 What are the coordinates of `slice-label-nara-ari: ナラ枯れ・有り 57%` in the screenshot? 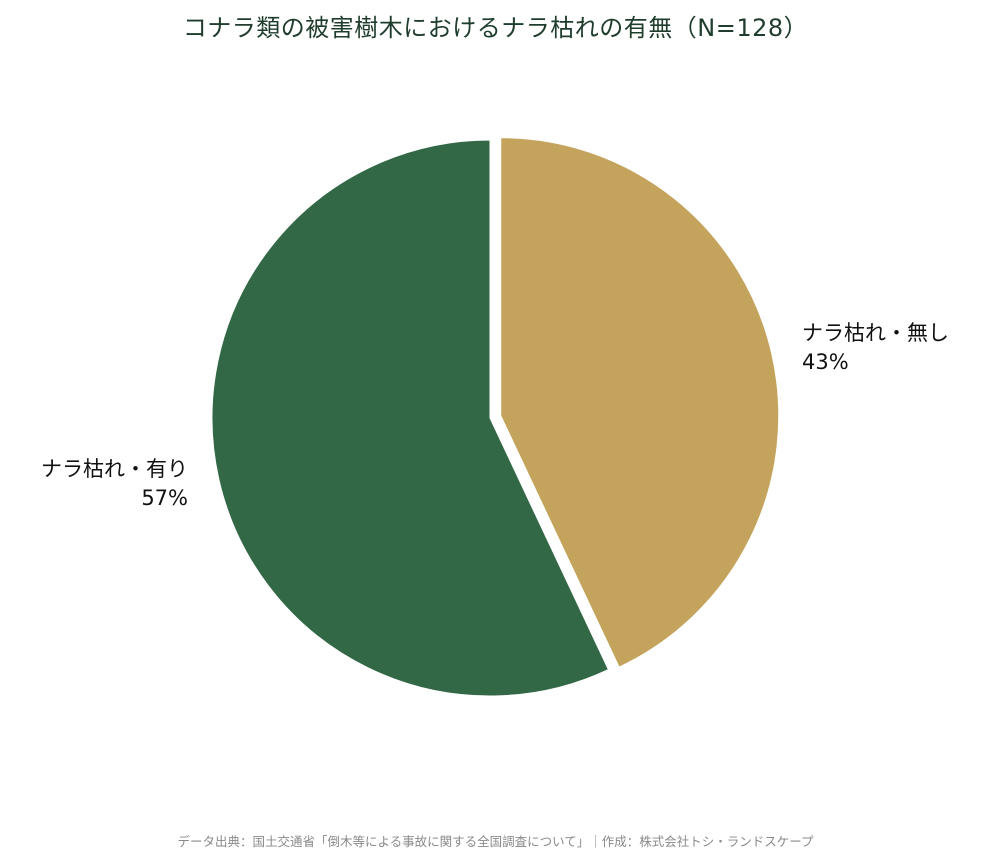 It's located at (94, 484).